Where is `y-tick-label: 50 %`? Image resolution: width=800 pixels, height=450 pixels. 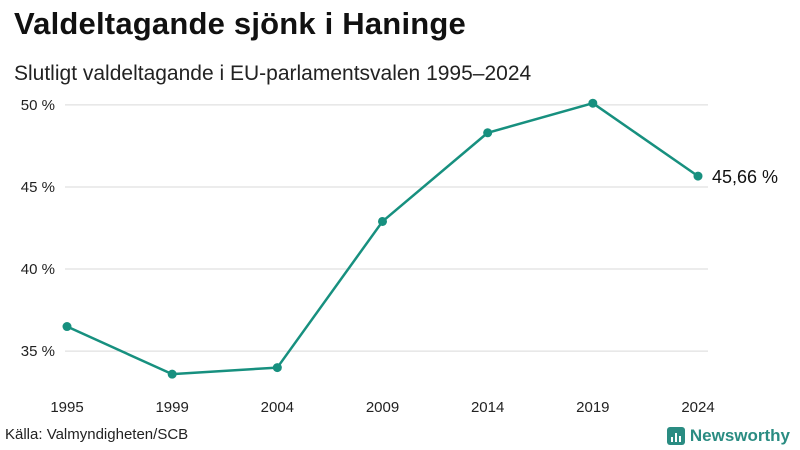 y-tick-label: 50 % is located at coordinates (38, 105).